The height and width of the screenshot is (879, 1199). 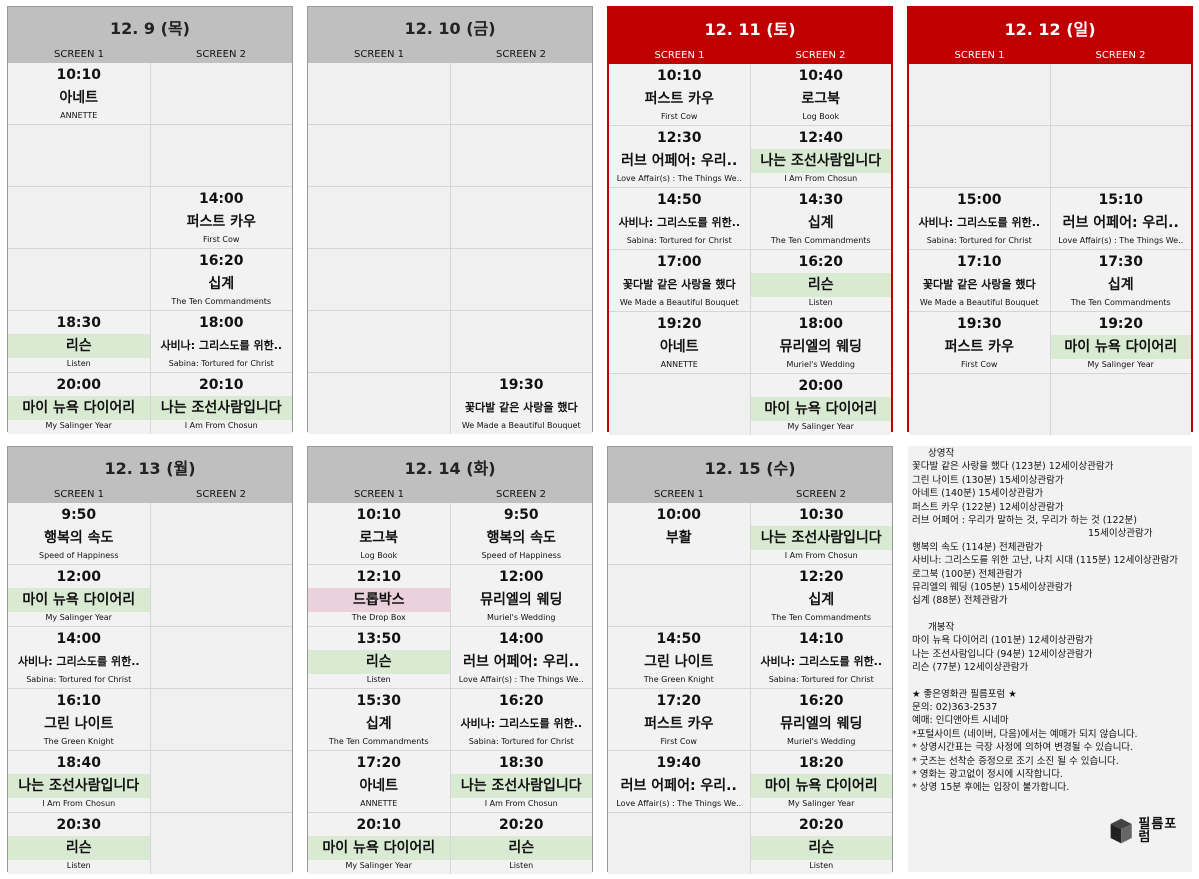 What do you see at coordinates (221, 239) in the screenshot?
I see `movie-english-title: First Cow` at bounding box center [221, 239].